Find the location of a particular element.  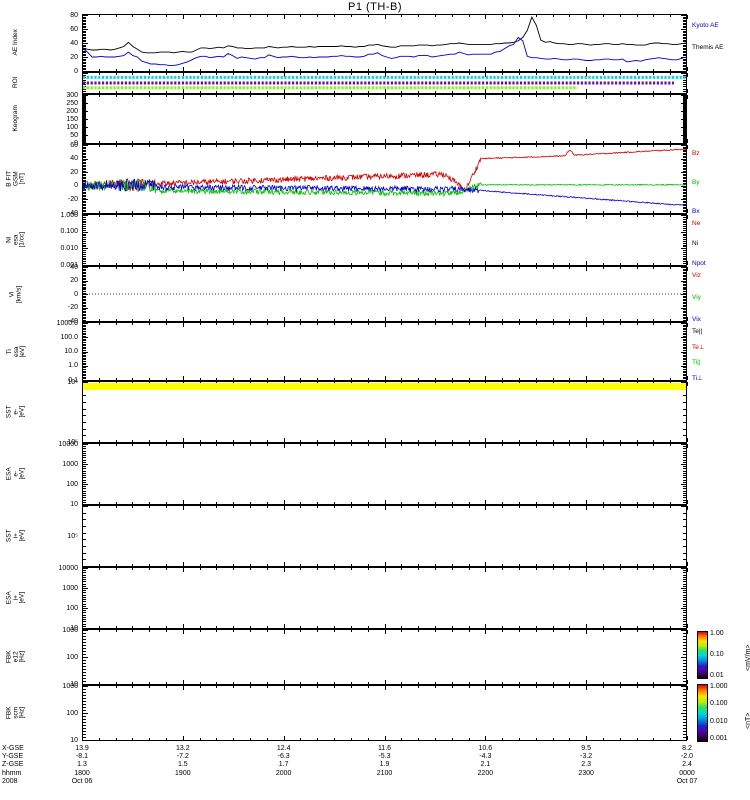

panel-esa_i is located at coordinates (385, 598).